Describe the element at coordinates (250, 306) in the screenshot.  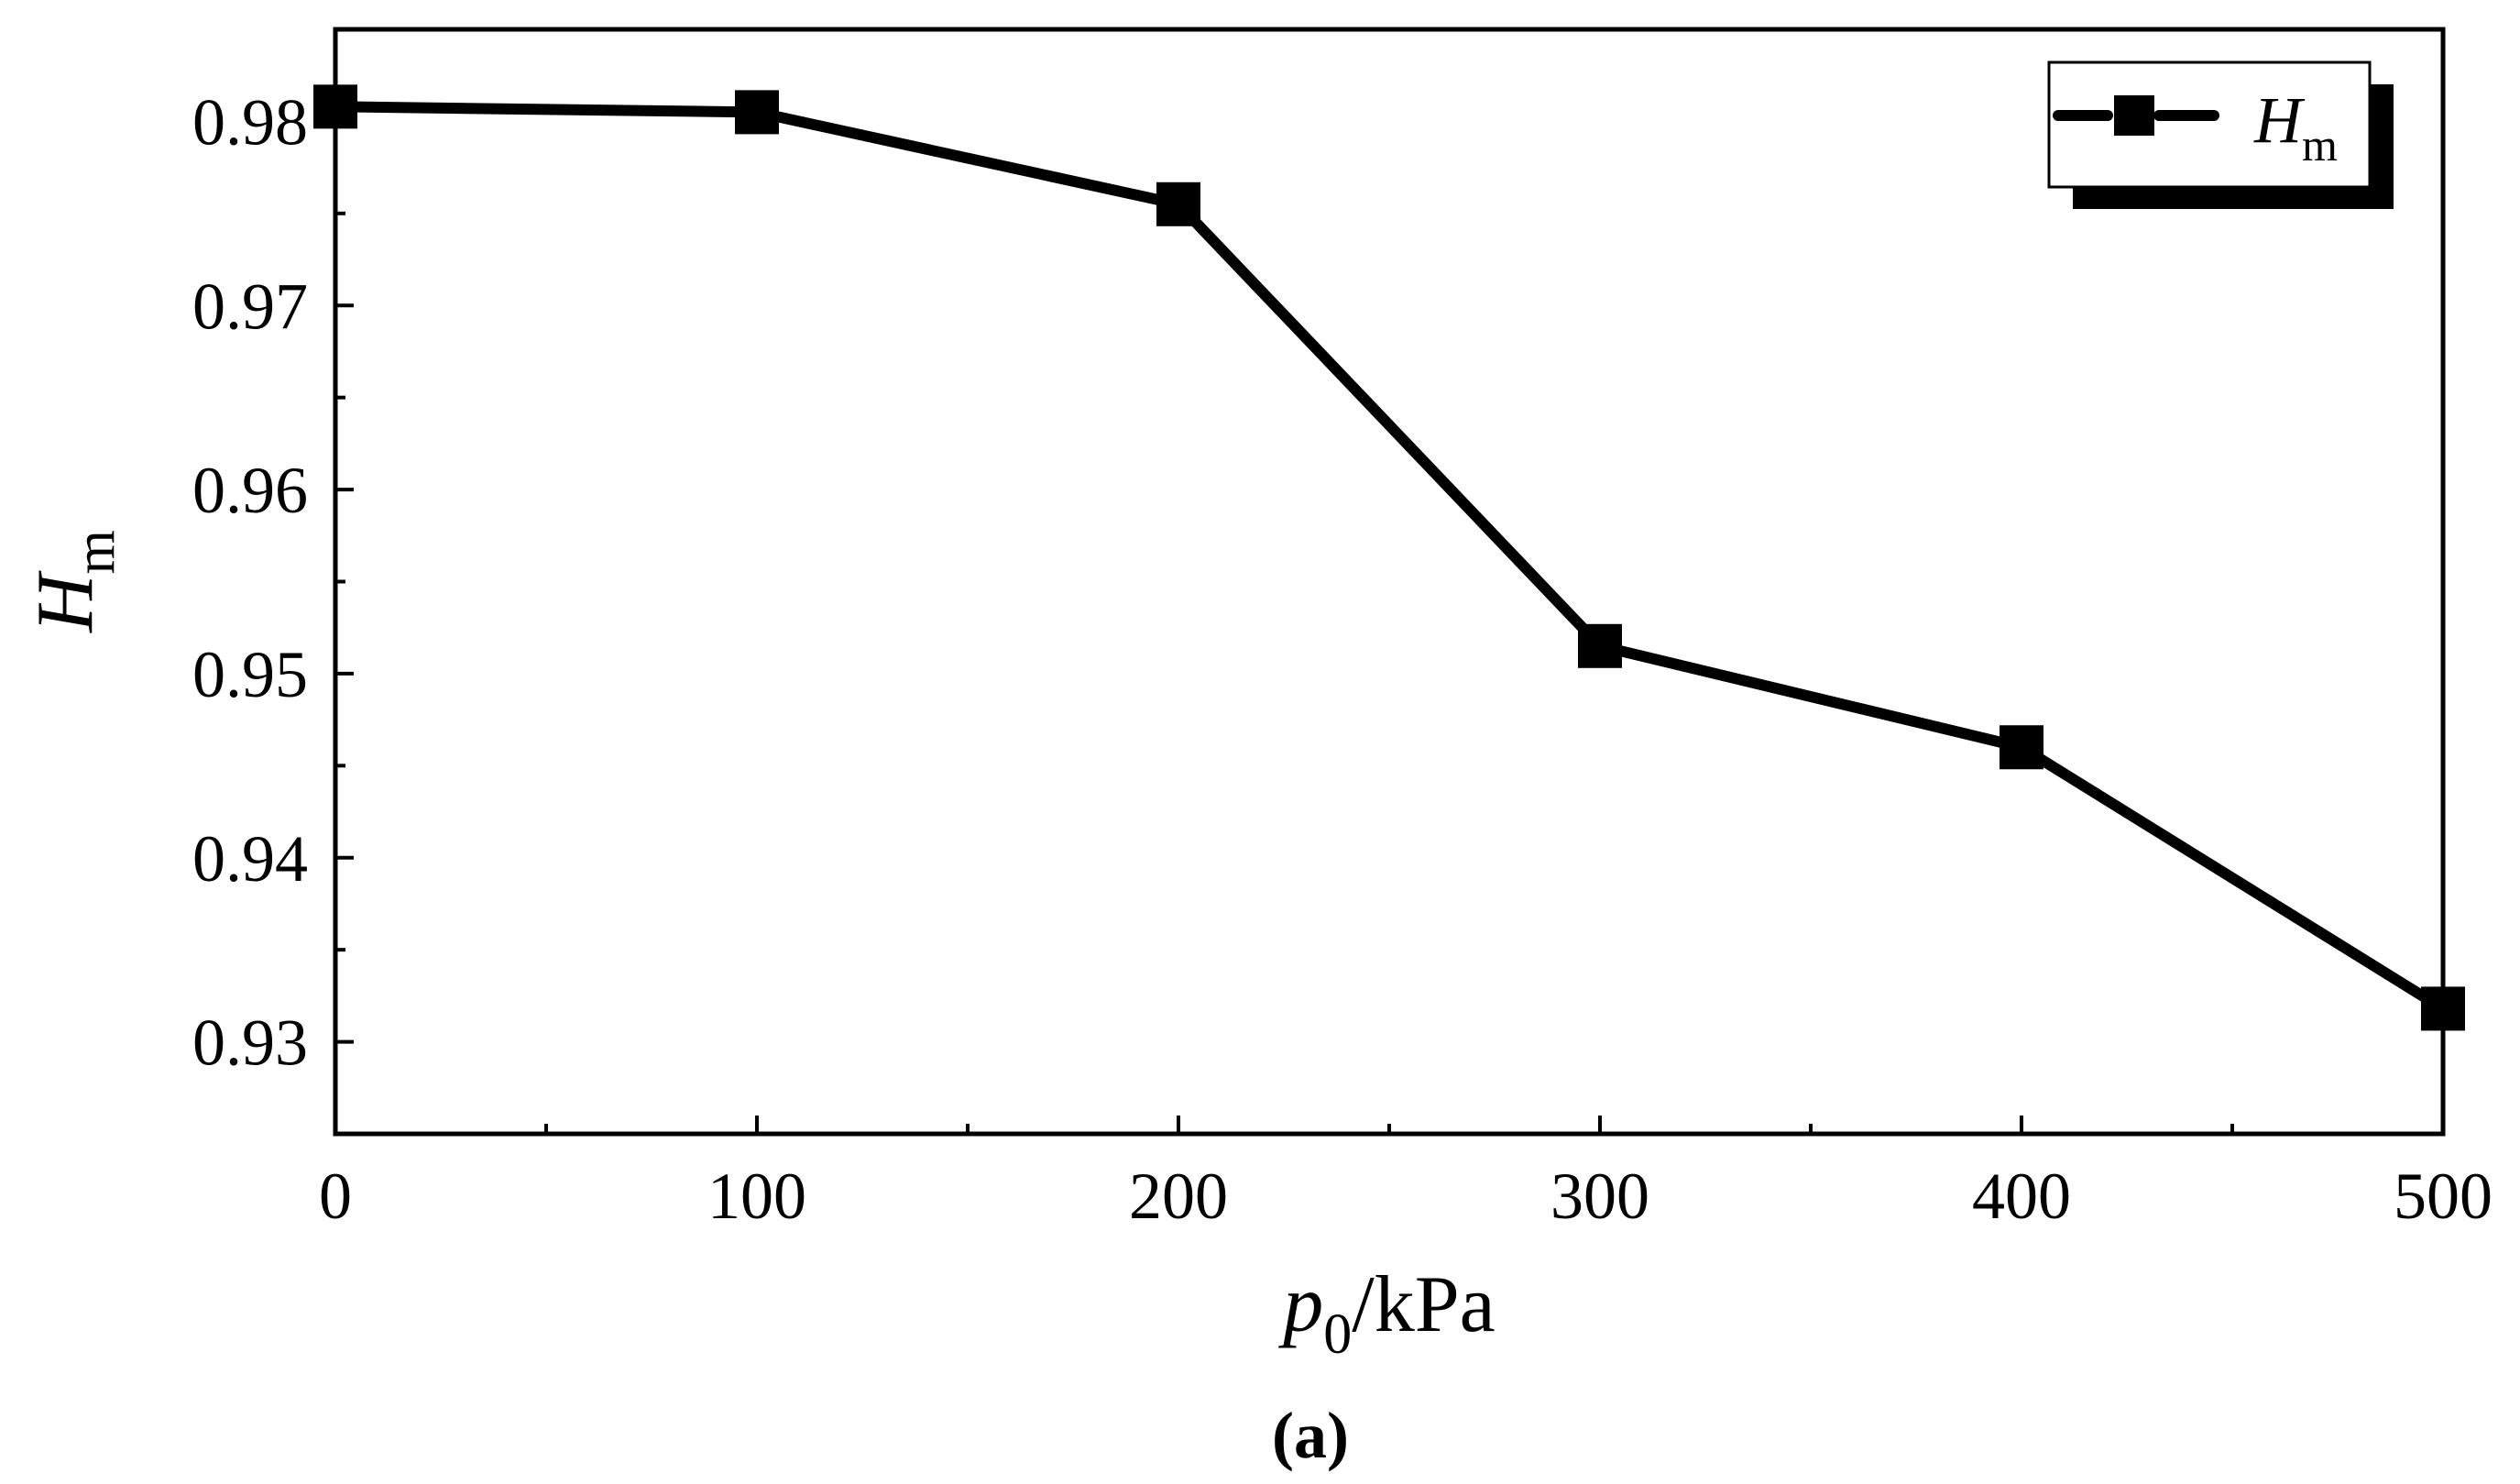
I see `y-tick-label: 0.97` at that location.